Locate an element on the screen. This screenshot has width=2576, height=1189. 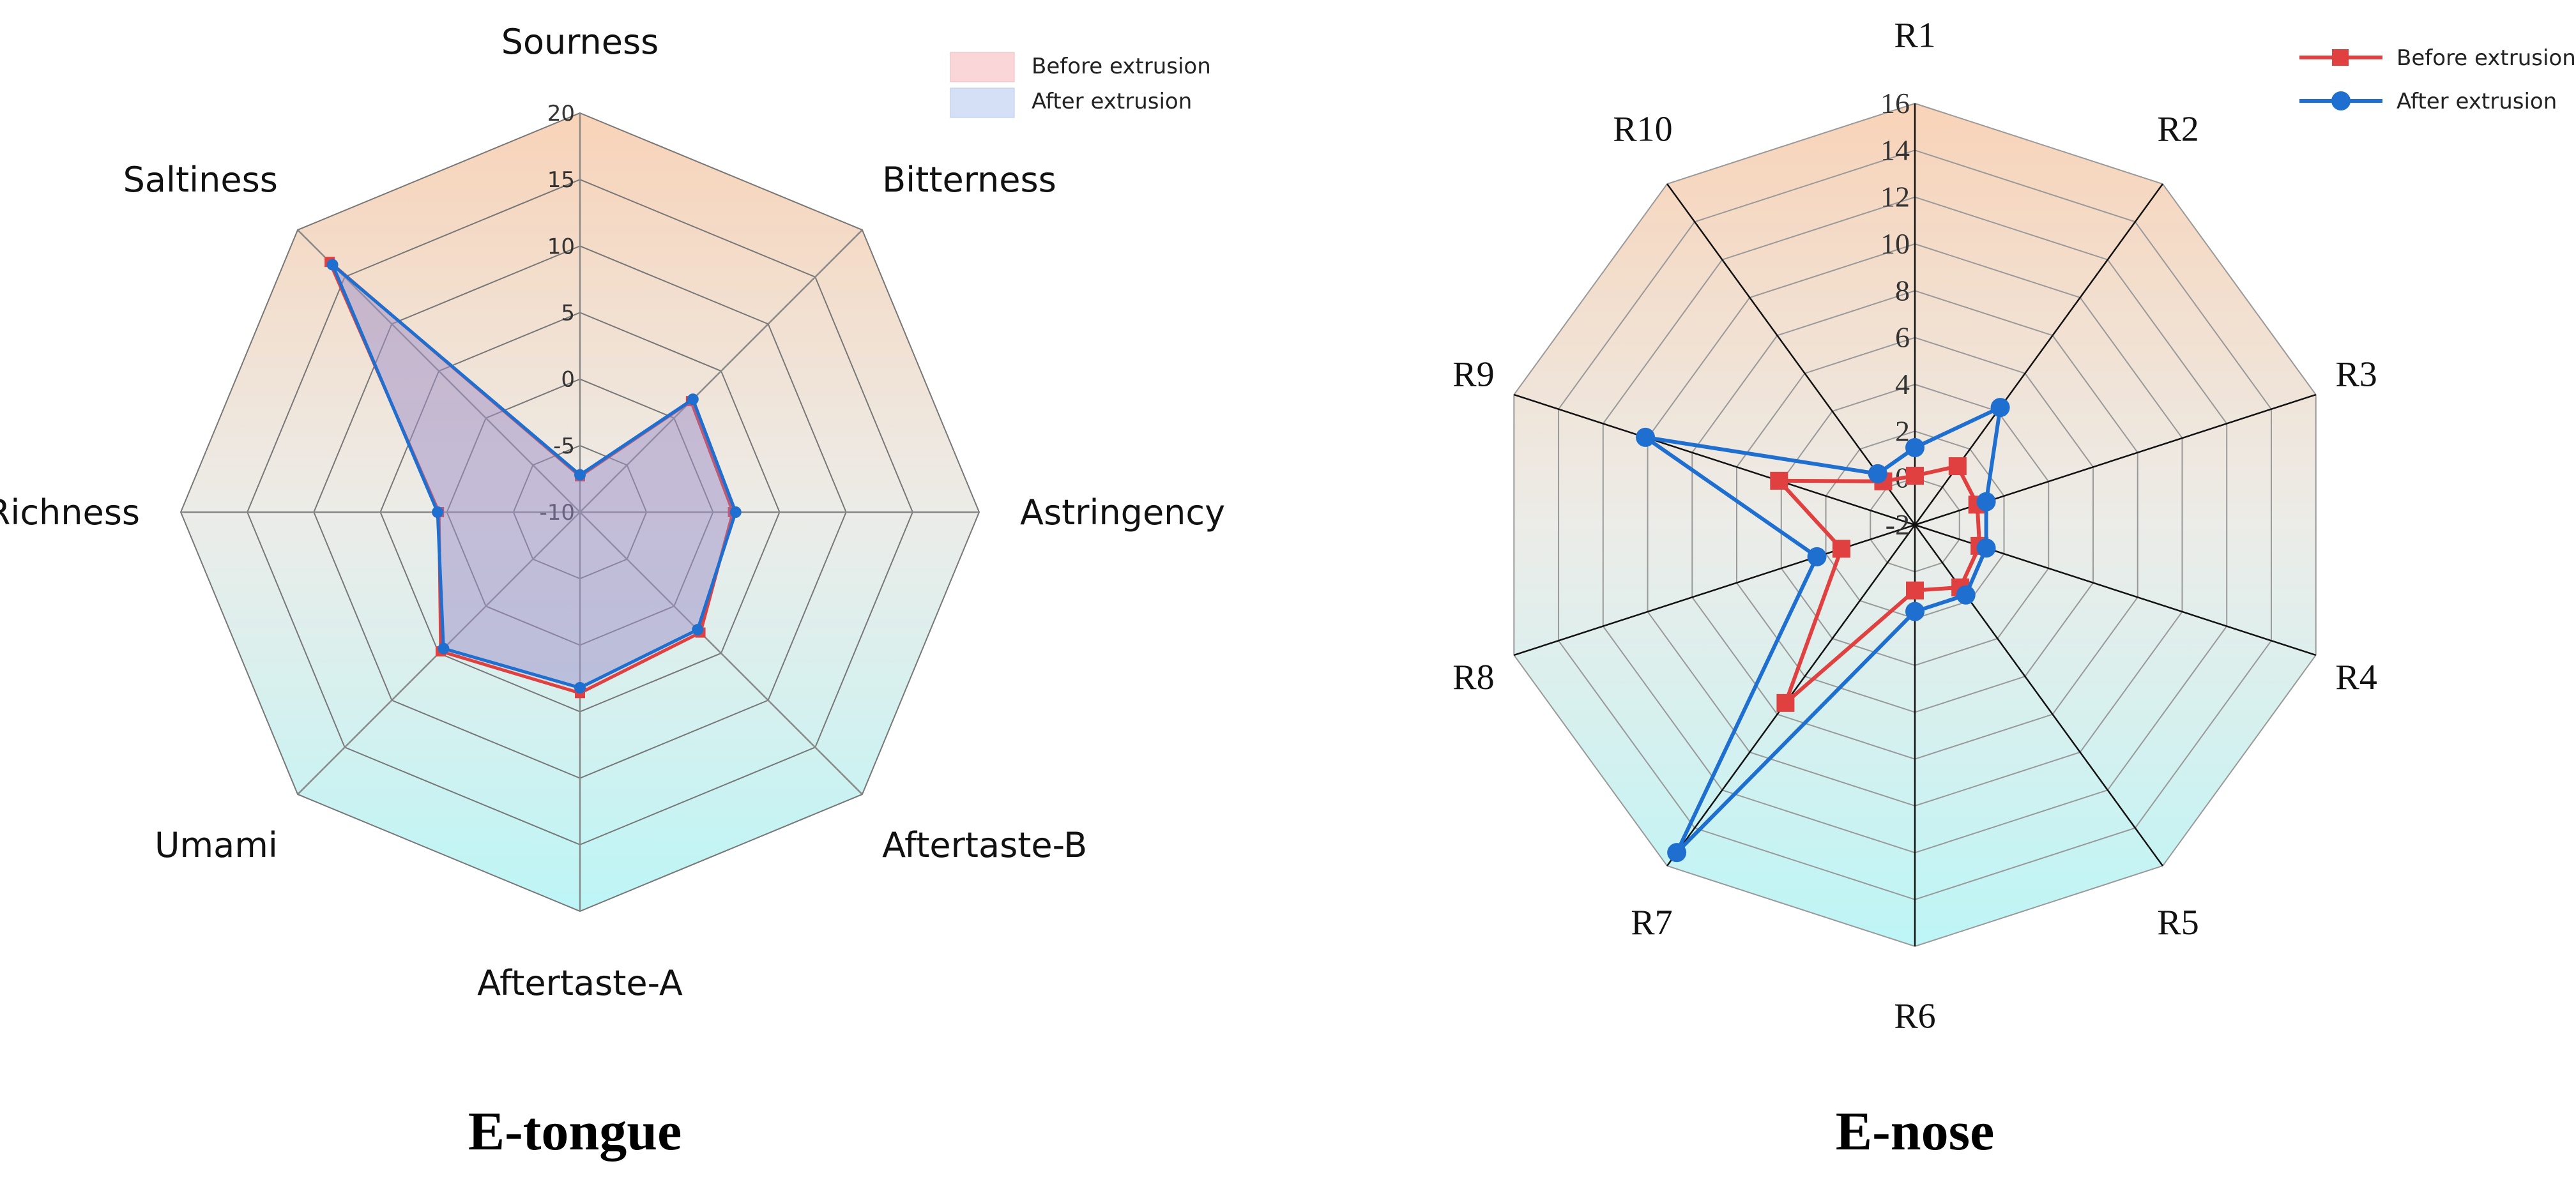
point-after-r10 is located at coordinates (1877, 473).